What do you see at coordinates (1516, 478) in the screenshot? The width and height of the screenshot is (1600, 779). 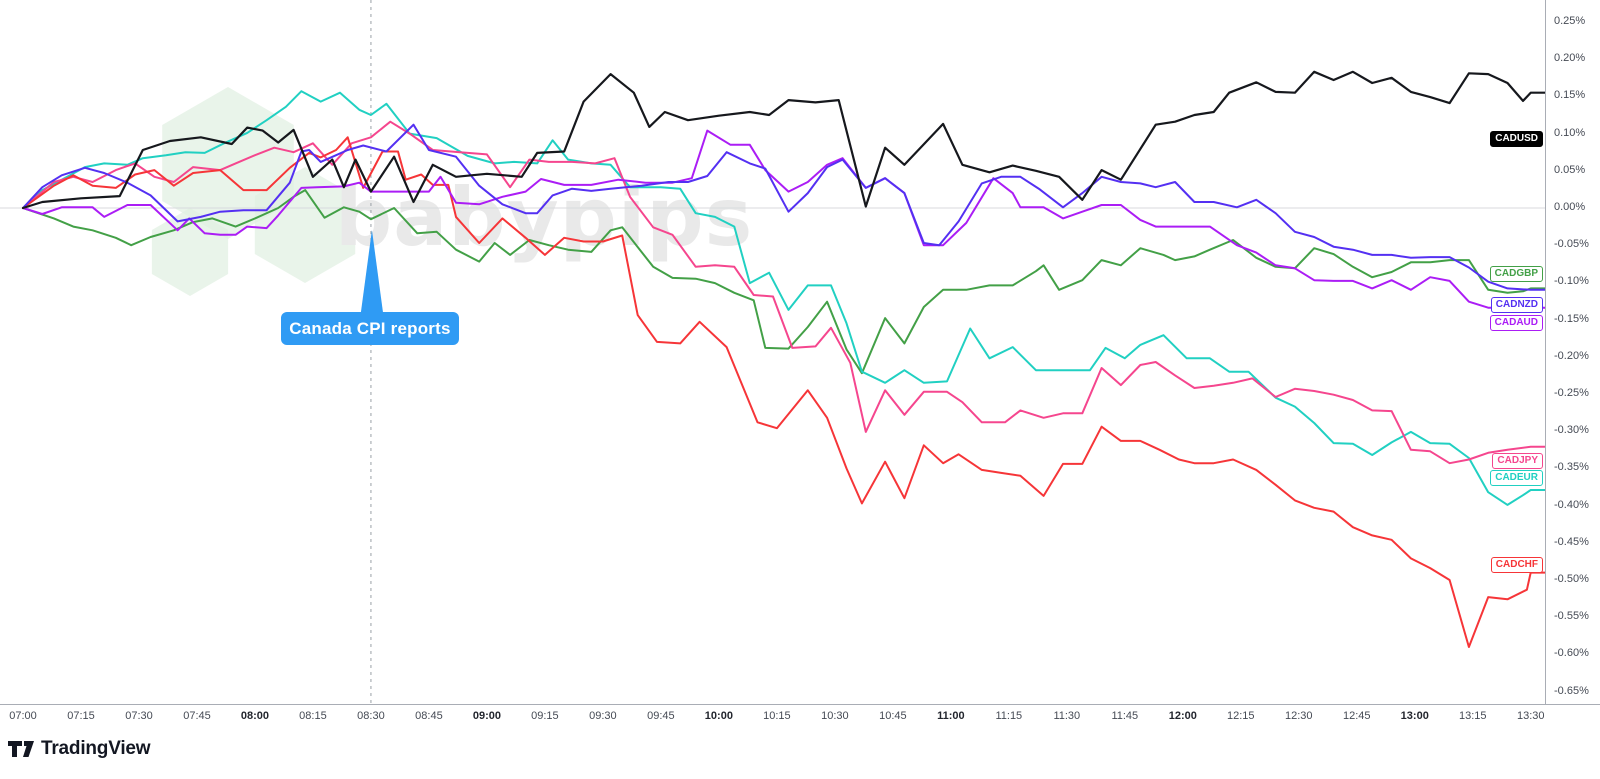 I see `price-label-CADEUR: CADEUR` at bounding box center [1516, 478].